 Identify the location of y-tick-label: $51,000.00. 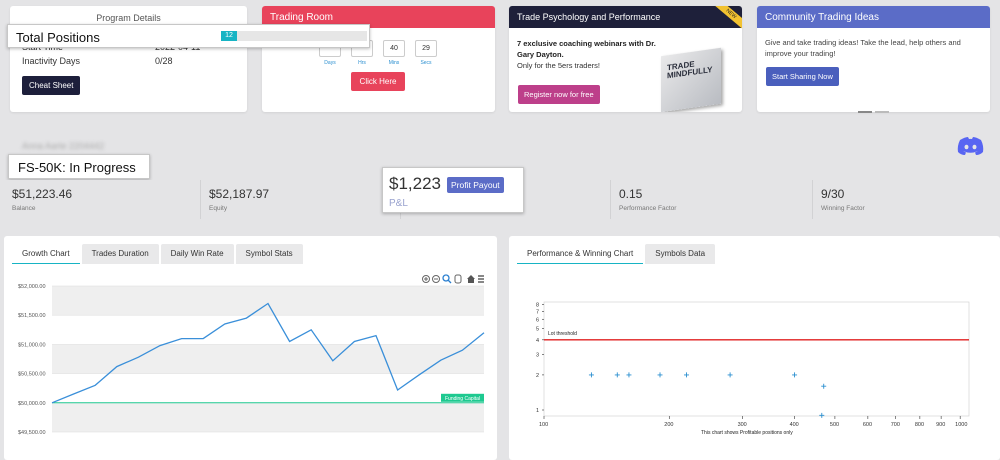
(32, 345).